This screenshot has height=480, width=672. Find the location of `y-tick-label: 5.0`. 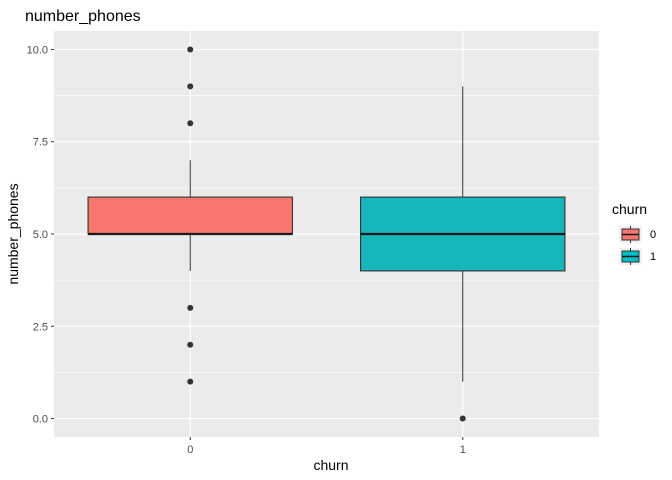

y-tick-label: 5.0 is located at coordinates (40, 235).